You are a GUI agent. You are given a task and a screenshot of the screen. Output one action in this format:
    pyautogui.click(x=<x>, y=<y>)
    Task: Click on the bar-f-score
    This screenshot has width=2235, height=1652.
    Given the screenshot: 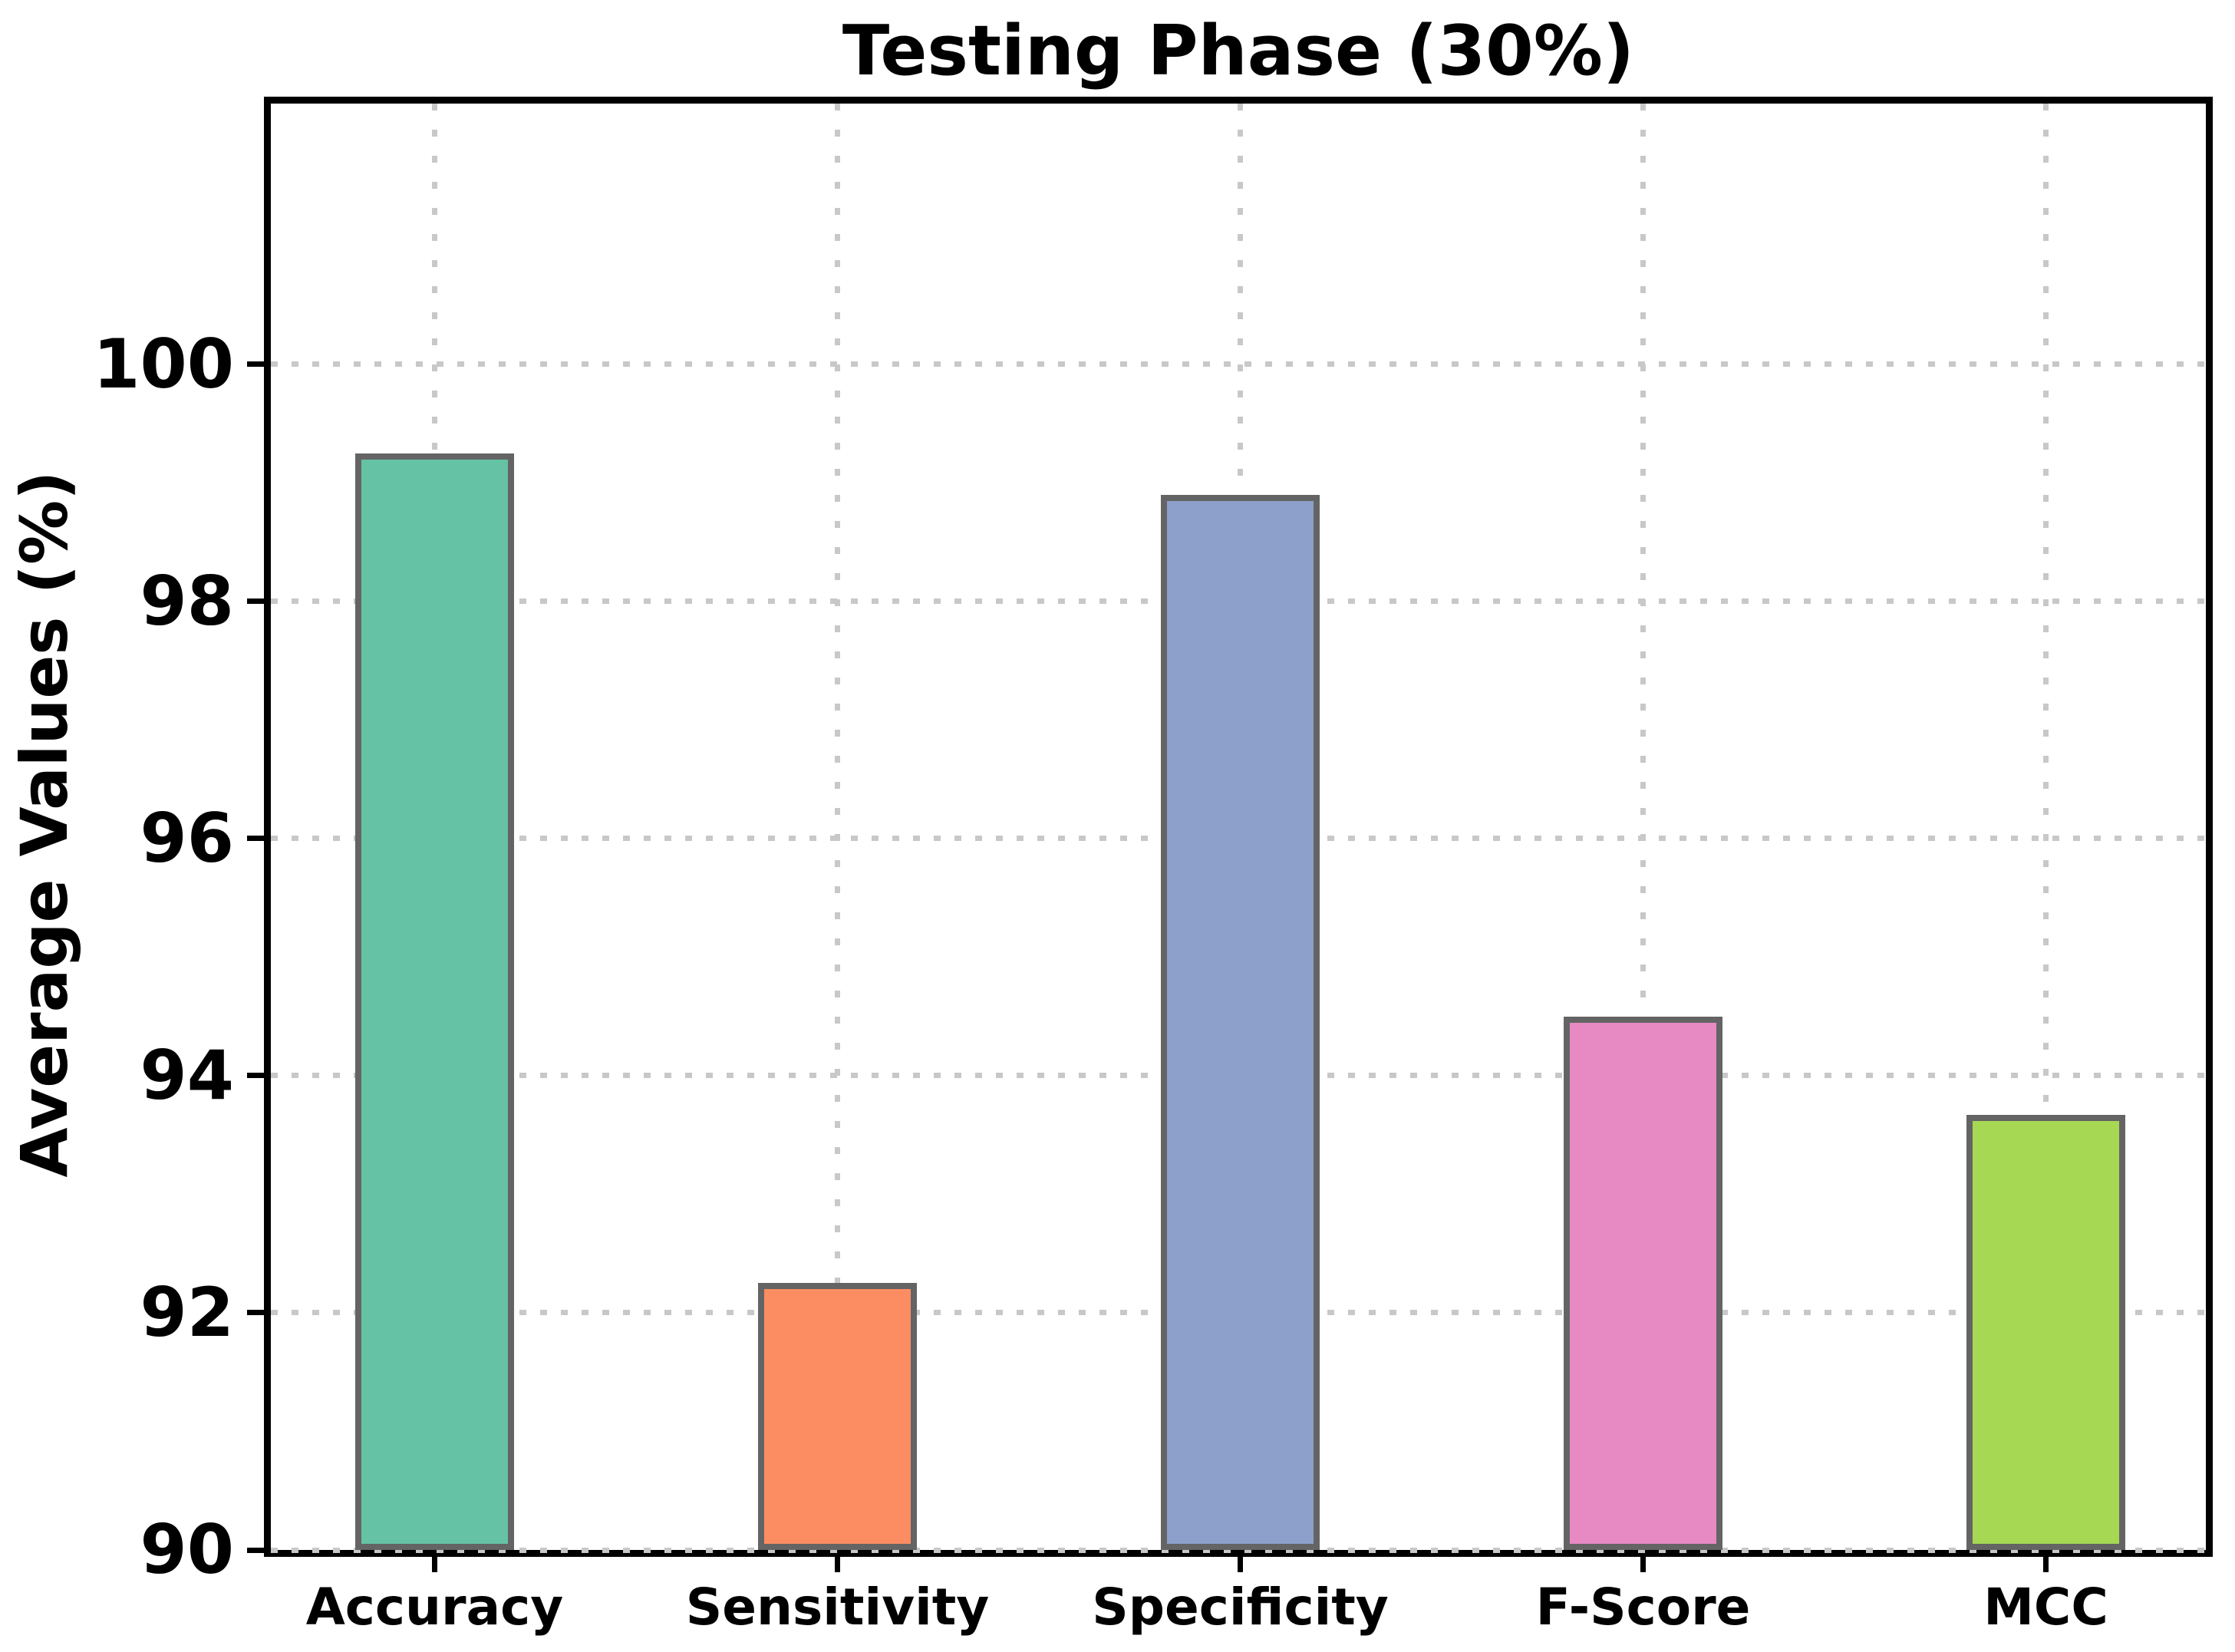 What is the action you would take?
    pyautogui.click(x=1643, y=1283)
    